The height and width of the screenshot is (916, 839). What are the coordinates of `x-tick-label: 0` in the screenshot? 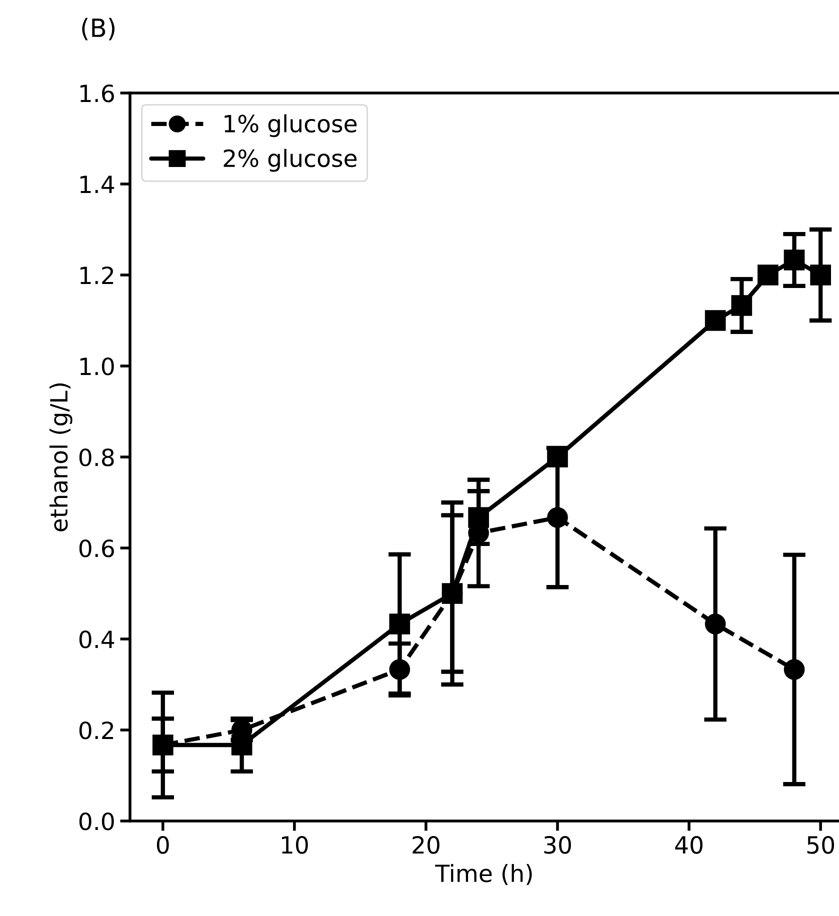 It's located at (162, 845).